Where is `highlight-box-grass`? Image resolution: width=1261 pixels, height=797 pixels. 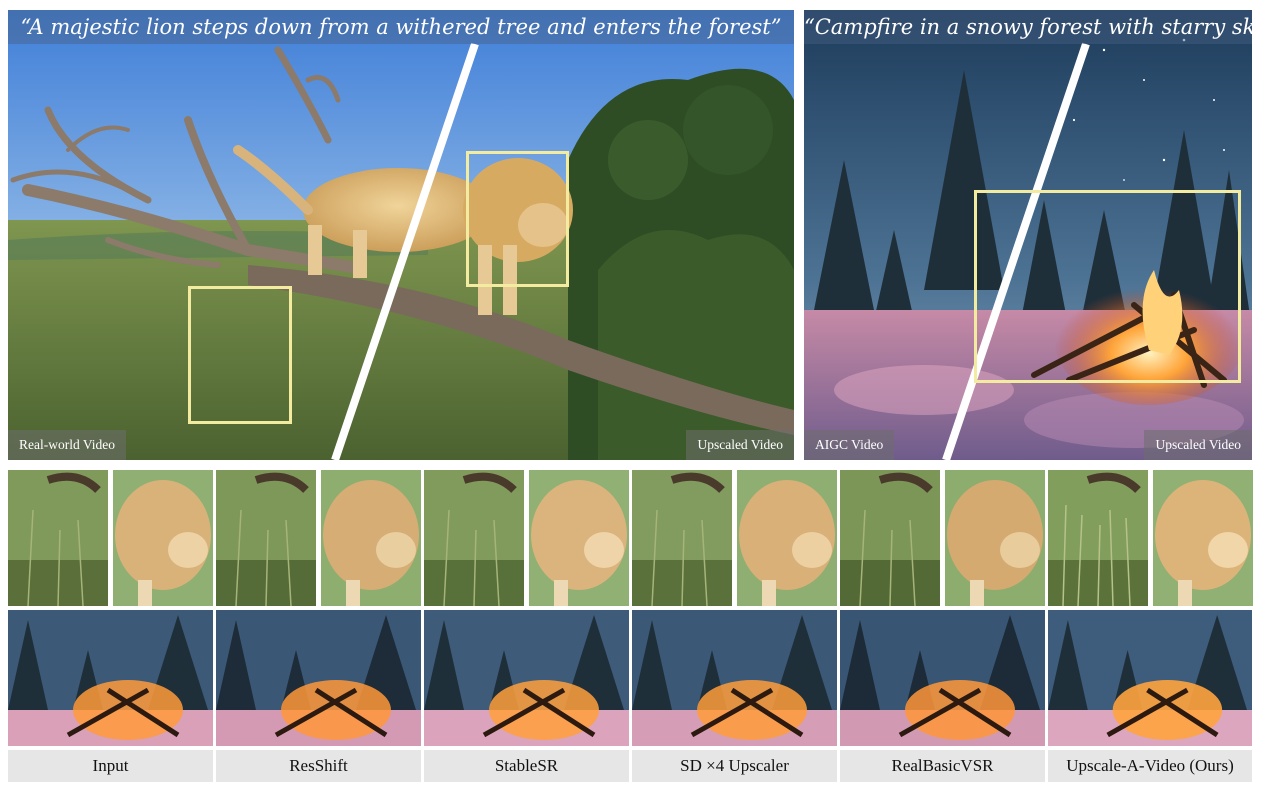
highlight-box-grass is located at coordinates (240, 355).